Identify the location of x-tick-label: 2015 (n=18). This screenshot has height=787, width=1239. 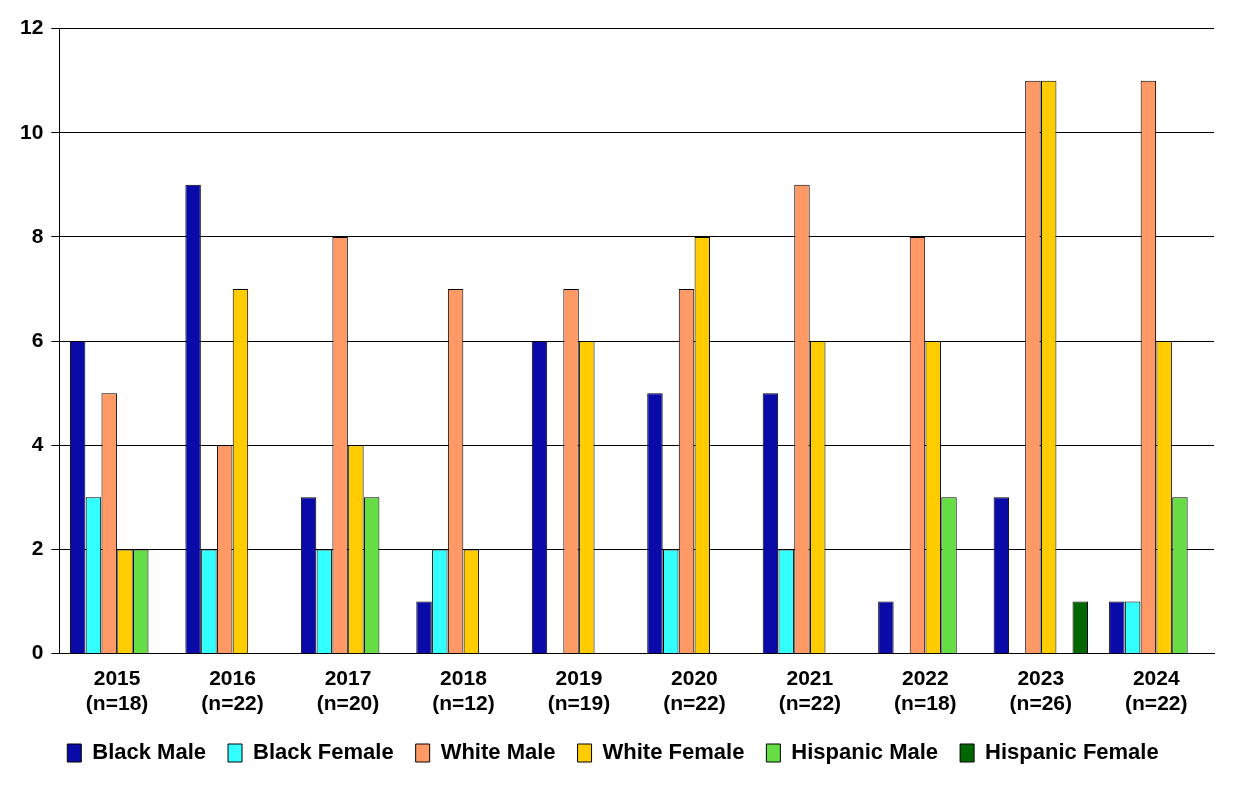
(117, 690).